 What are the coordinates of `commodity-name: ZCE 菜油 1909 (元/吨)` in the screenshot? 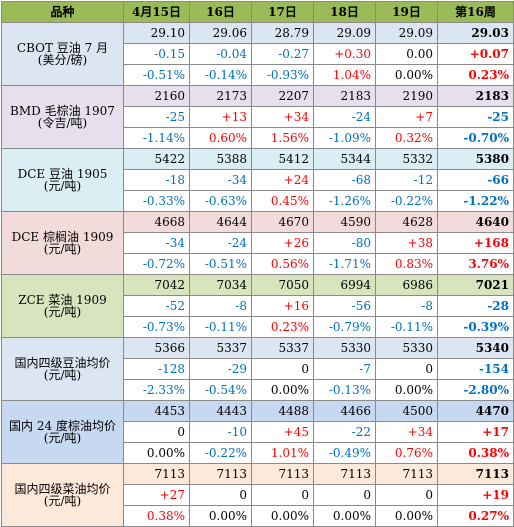 It's located at (62, 306).